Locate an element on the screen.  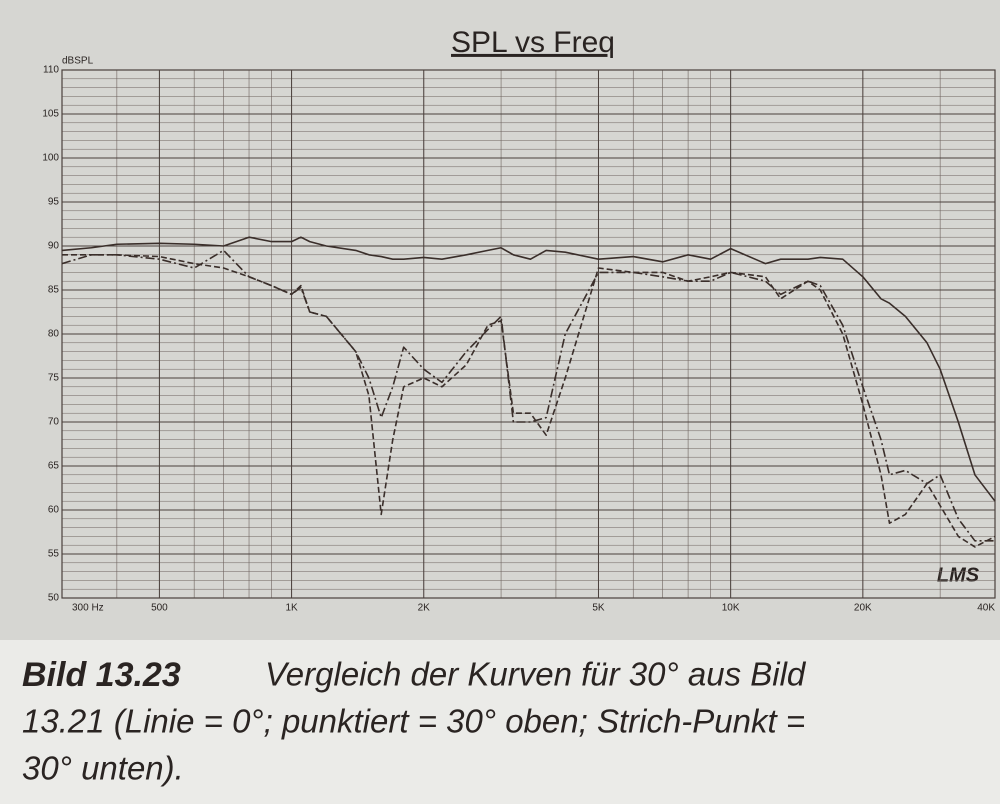
y-tick-label: 85 is located at coordinates (54, 290).